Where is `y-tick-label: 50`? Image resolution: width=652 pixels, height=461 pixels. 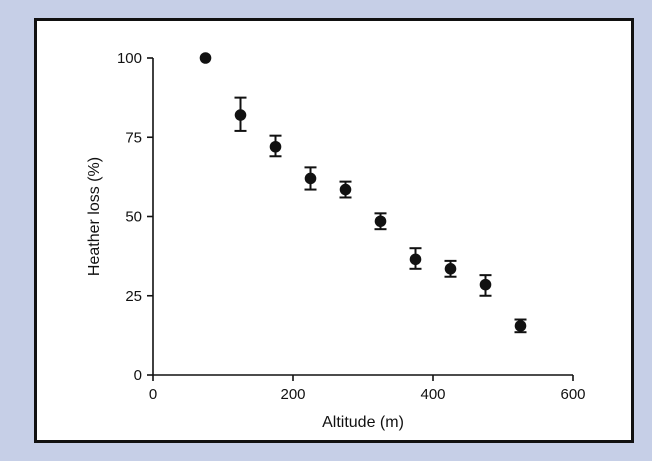
y-tick-label: 50 is located at coordinates (133, 217).